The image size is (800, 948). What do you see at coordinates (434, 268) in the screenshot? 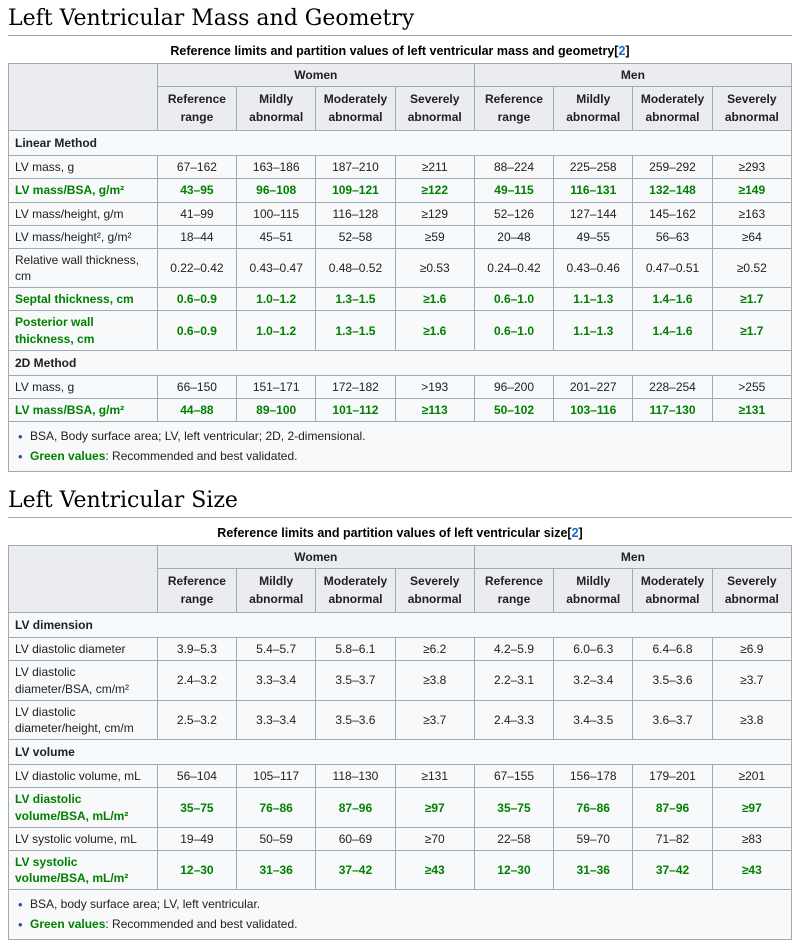
I see `range-cell: ≥0.53` at bounding box center [434, 268].